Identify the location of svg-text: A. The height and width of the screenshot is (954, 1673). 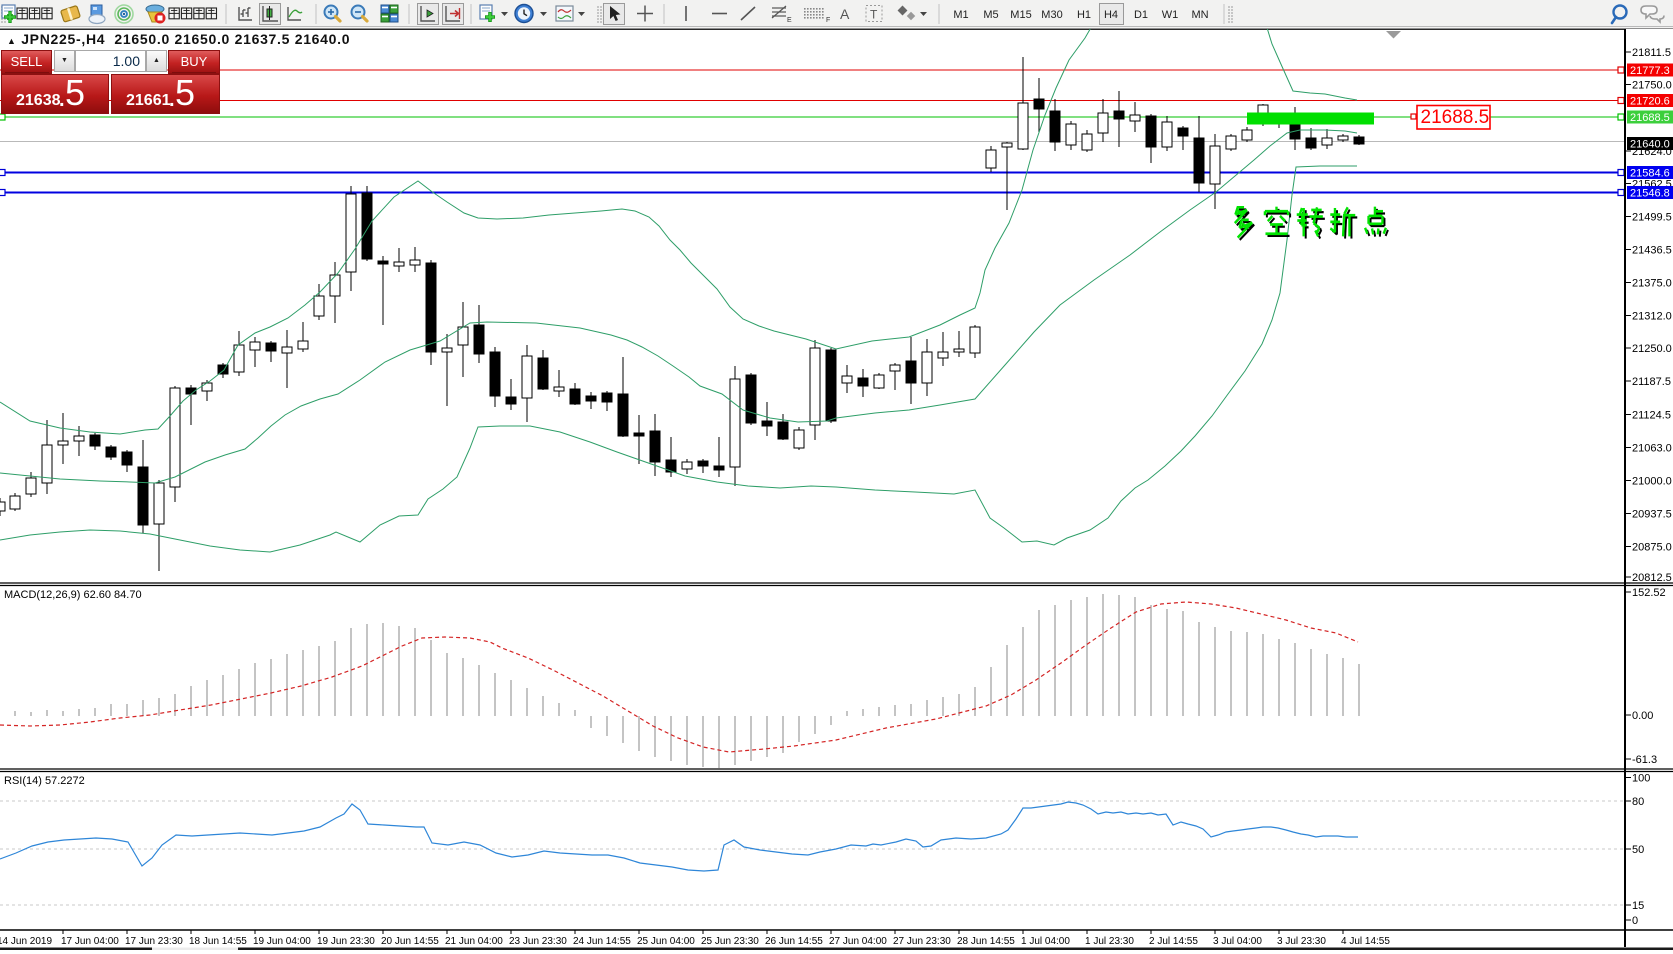
(845, 14).